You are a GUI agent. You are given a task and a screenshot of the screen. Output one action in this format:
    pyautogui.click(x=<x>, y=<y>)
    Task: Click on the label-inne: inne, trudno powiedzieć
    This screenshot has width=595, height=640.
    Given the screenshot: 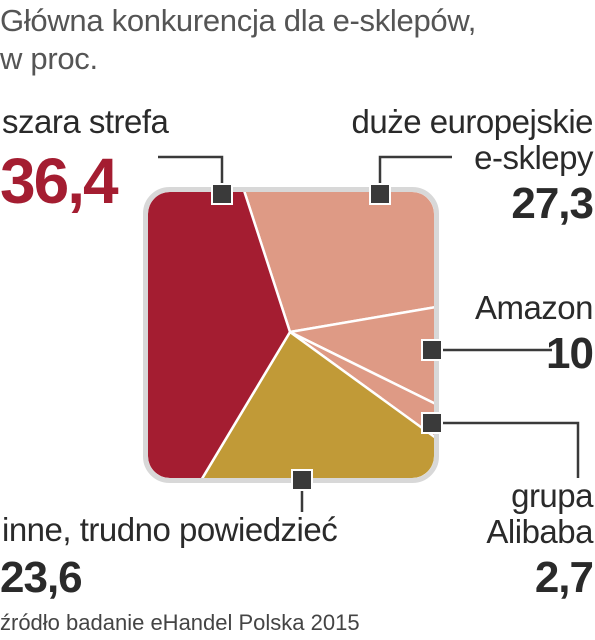 What is the action you would take?
    pyautogui.click(x=170, y=529)
    